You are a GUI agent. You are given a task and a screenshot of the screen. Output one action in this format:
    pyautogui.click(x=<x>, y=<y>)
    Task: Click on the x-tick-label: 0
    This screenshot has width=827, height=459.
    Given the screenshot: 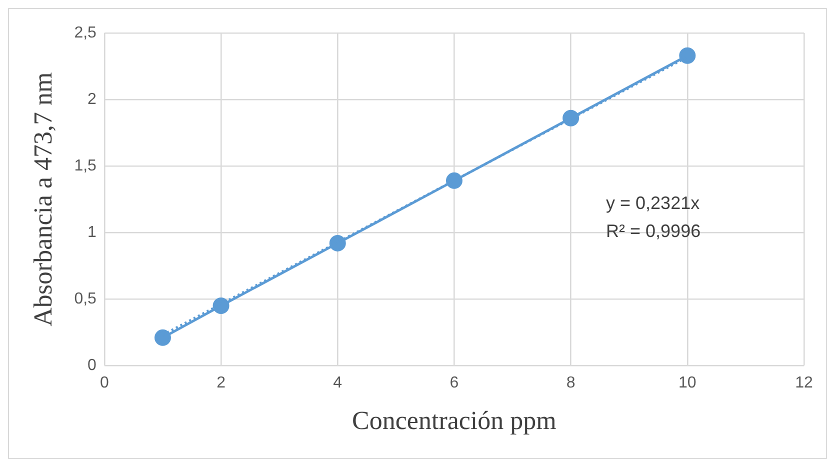 What is the action you would take?
    pyautogui.click(x=104, y=383)
    